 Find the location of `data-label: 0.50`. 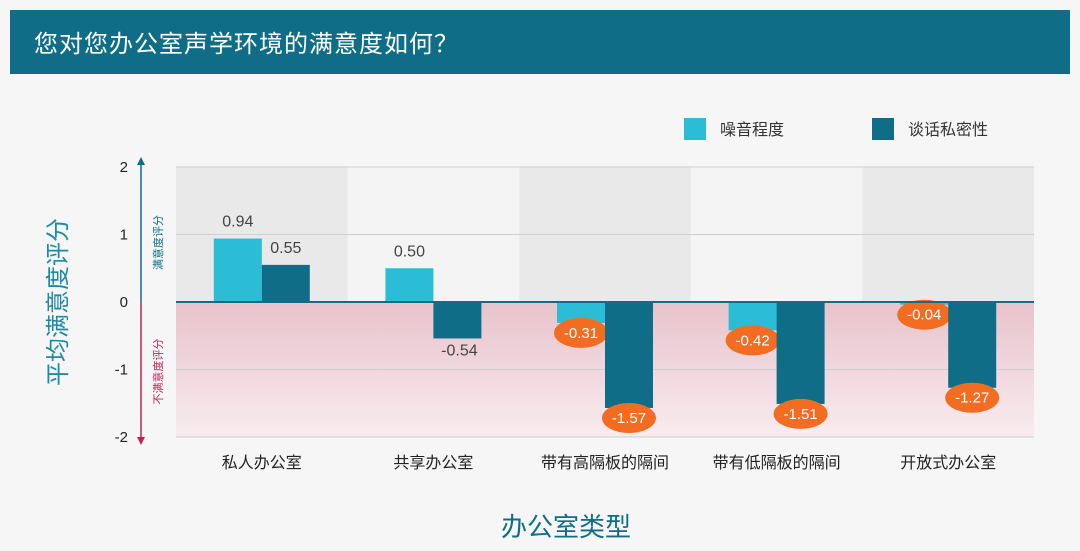

data-label: 0.50 is located at coordinates (409, 251).